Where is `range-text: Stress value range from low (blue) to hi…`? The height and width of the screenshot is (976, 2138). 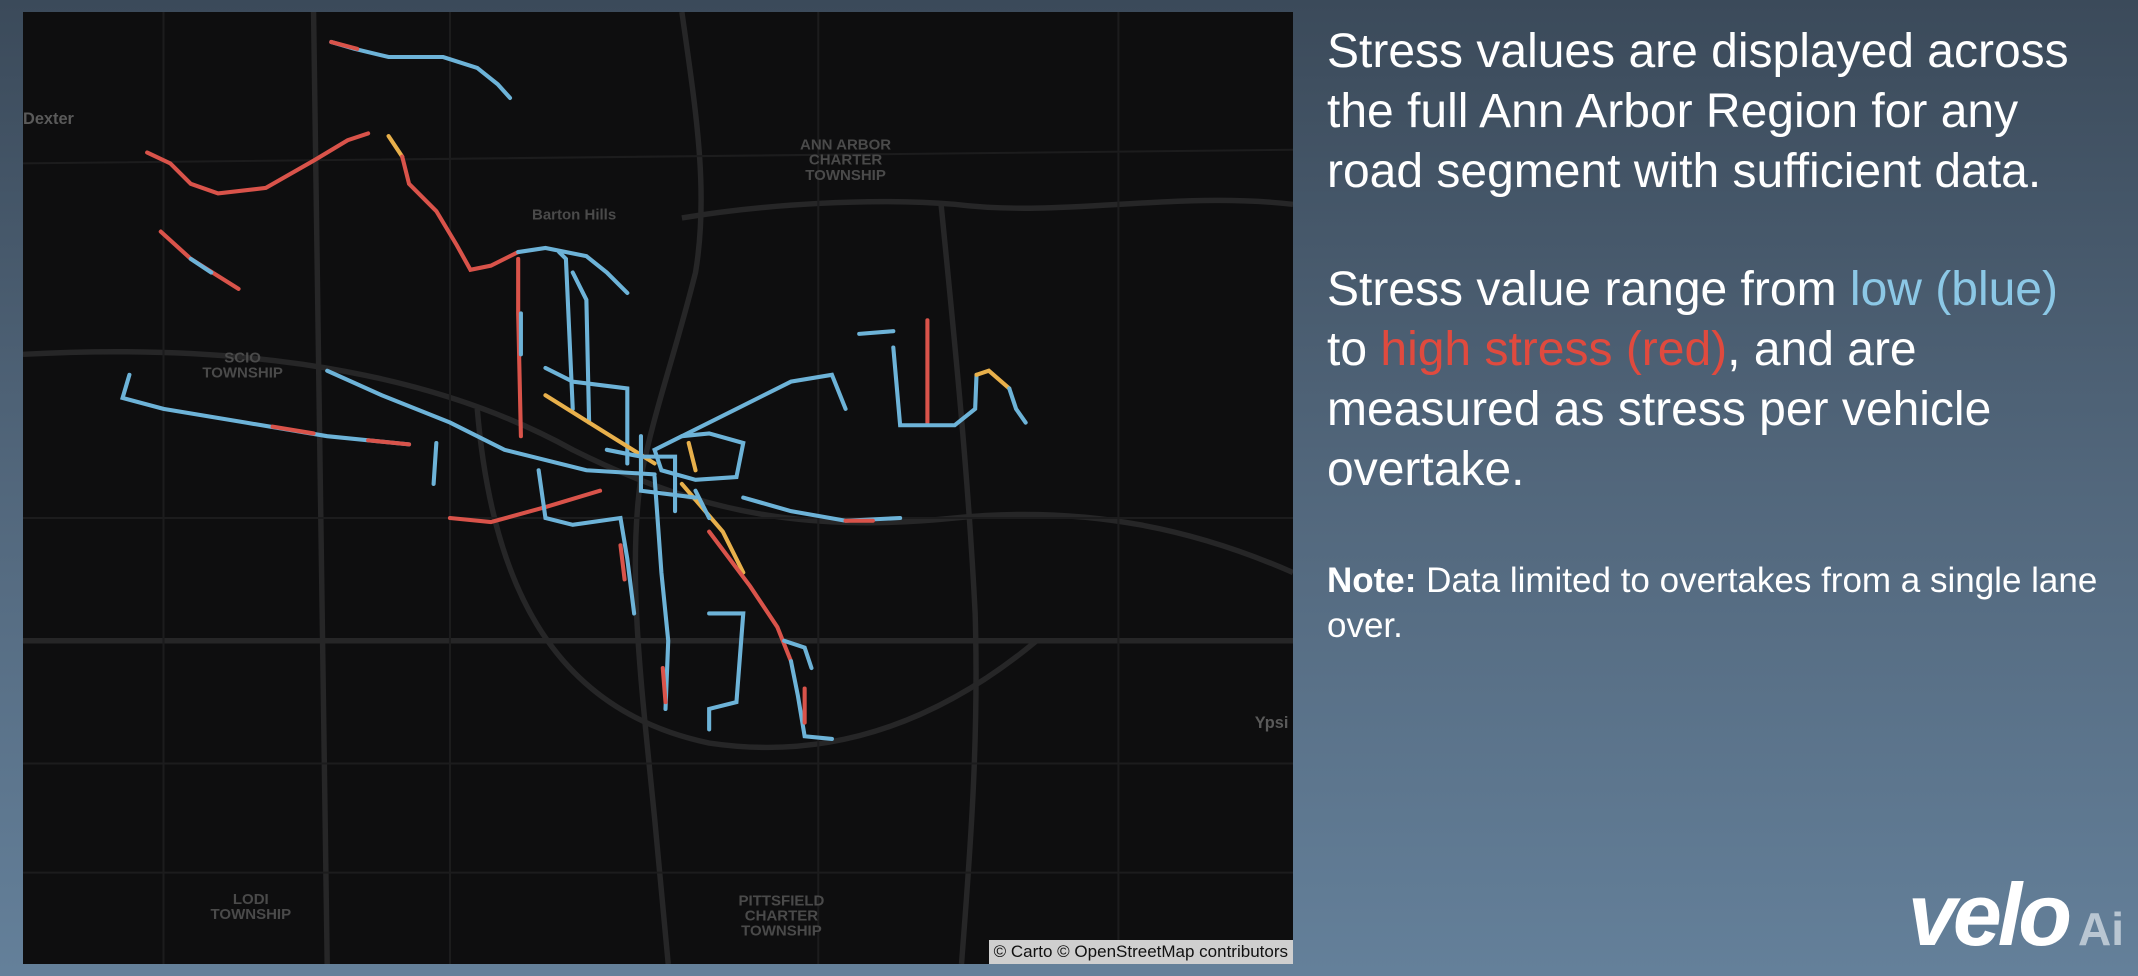
range-text: Stress value range from low (blue) to hi… is located at coordinates (1717, 380).